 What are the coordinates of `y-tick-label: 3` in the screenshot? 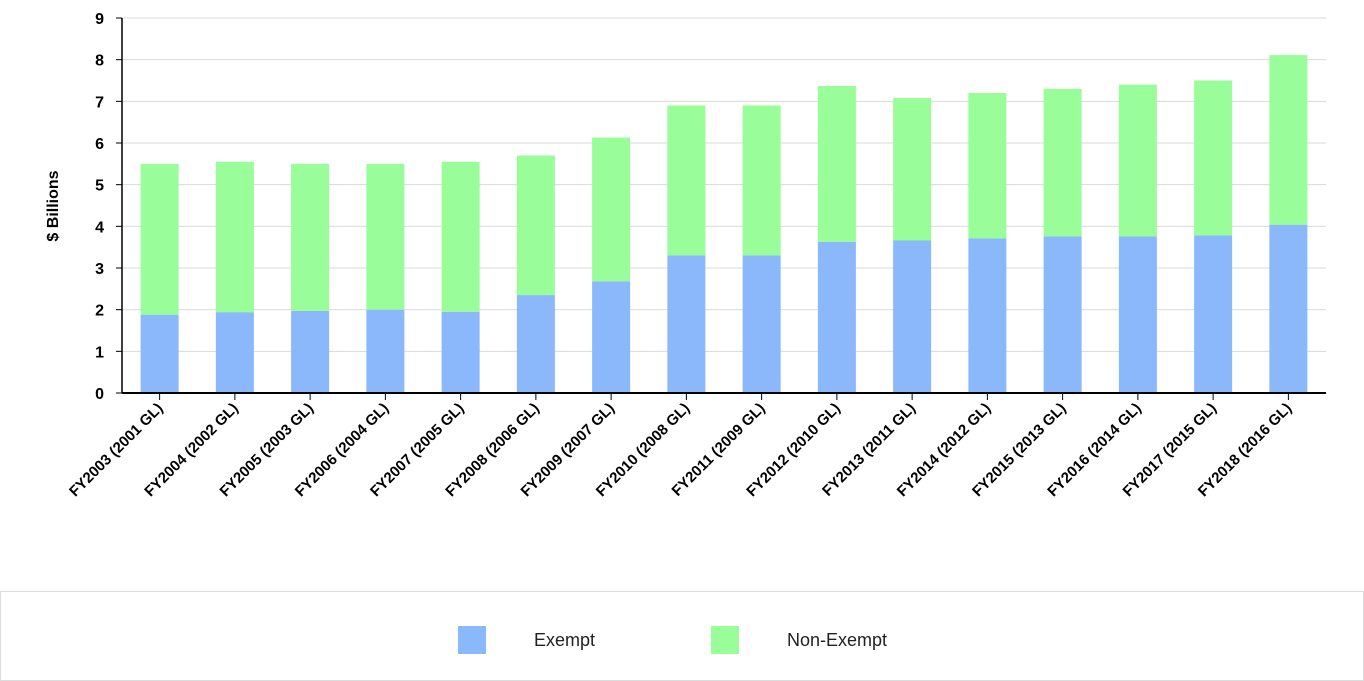 It's located at (99, 269).